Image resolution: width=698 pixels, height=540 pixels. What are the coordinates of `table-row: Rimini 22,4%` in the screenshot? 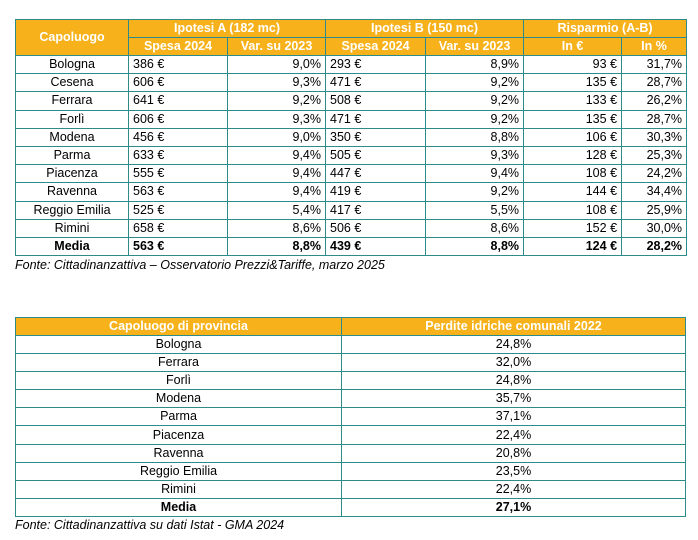 It's located at (350, 489).